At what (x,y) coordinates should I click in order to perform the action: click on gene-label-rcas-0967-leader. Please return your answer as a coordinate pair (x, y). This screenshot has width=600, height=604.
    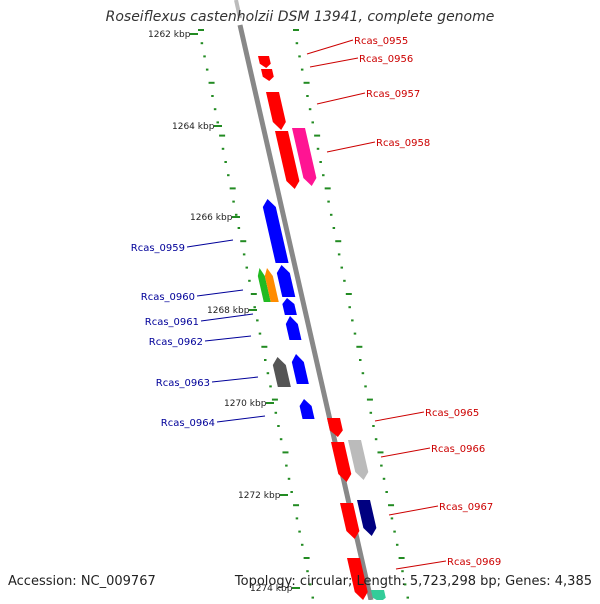
    Looking at the image, I should click on (413, 510).